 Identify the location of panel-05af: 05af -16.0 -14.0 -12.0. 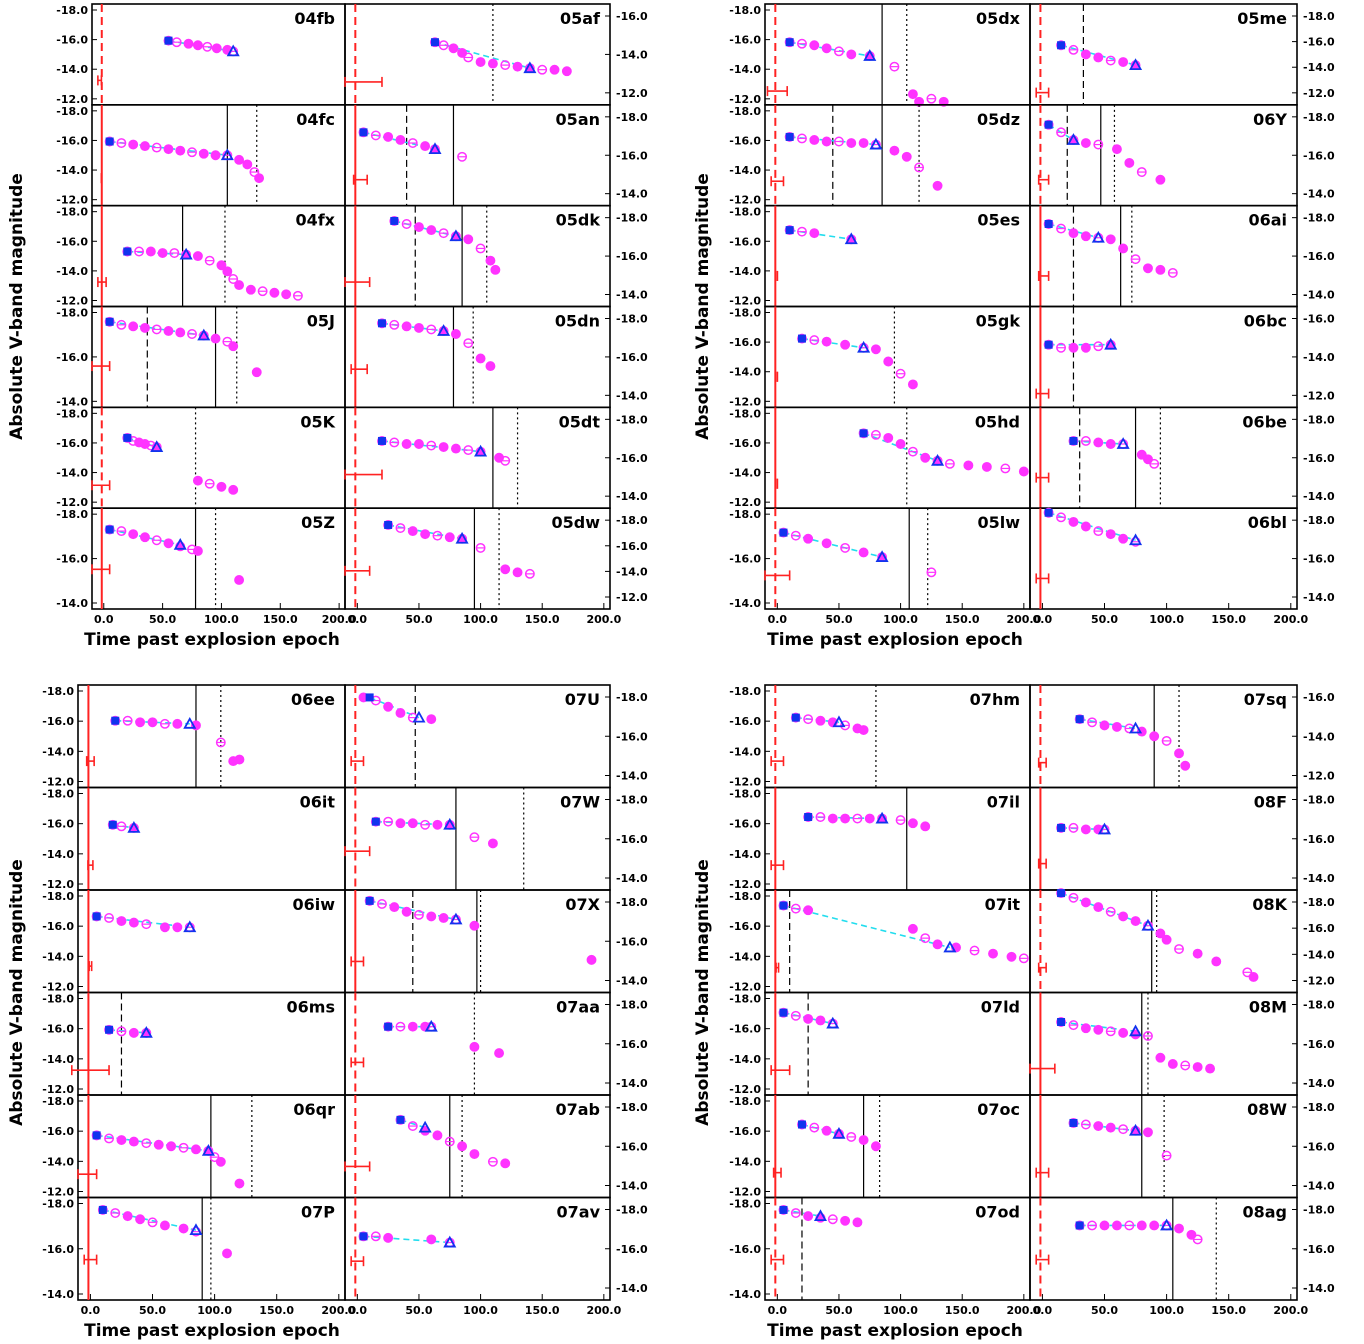
(496, 54).